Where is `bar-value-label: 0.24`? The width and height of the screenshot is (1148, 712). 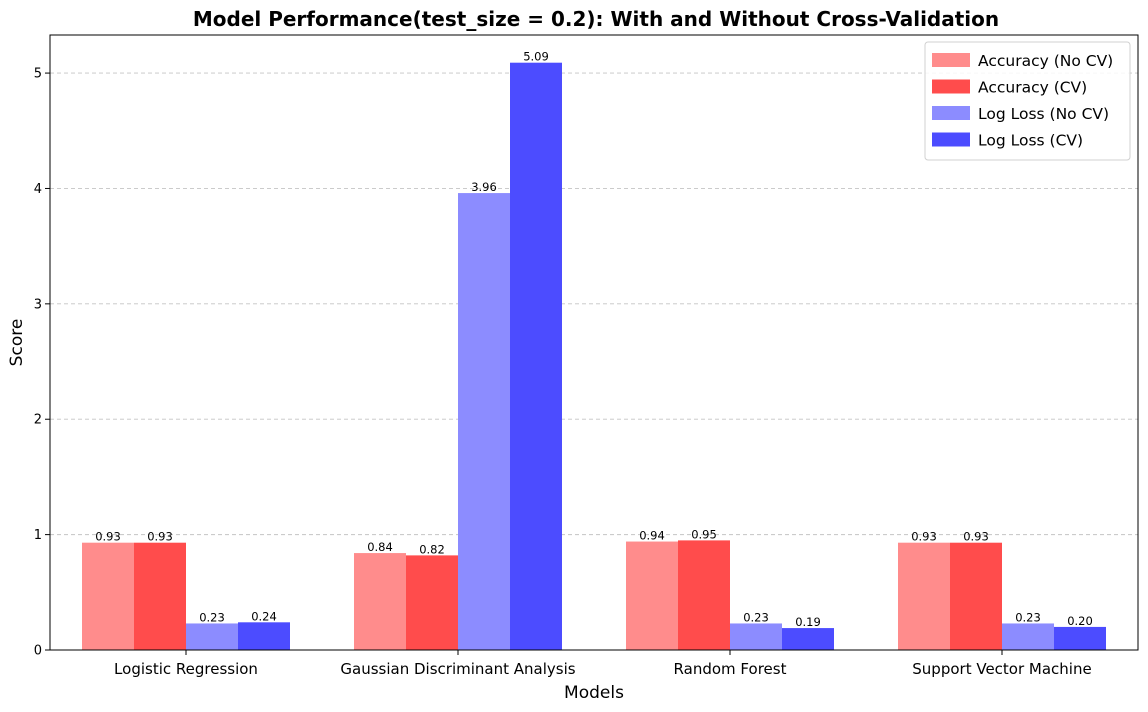
bar-value-label: 0.24 is located at coordinates (264, 616).